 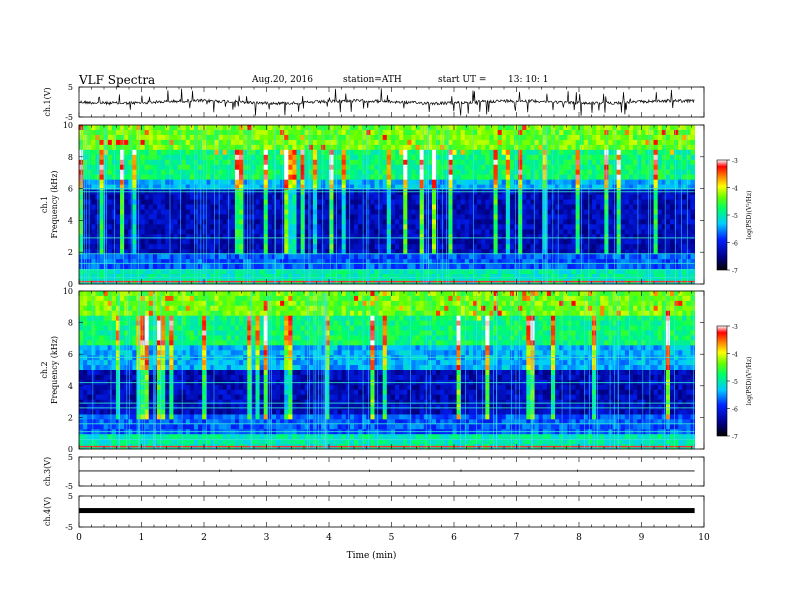 I want to click on ch1-waveform-ylabel: ch.1(V), so click(x=47, y=101).